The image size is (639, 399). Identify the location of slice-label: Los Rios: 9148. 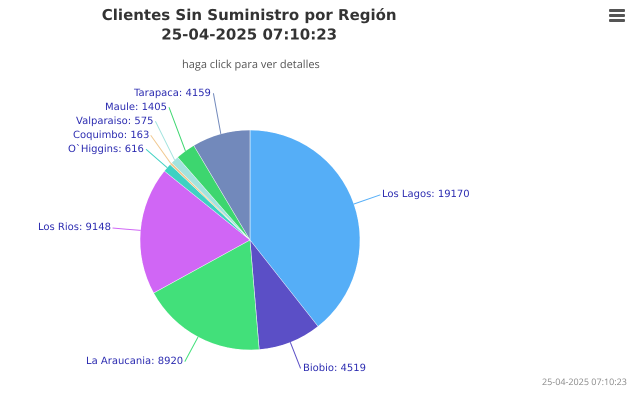
(74, 227).